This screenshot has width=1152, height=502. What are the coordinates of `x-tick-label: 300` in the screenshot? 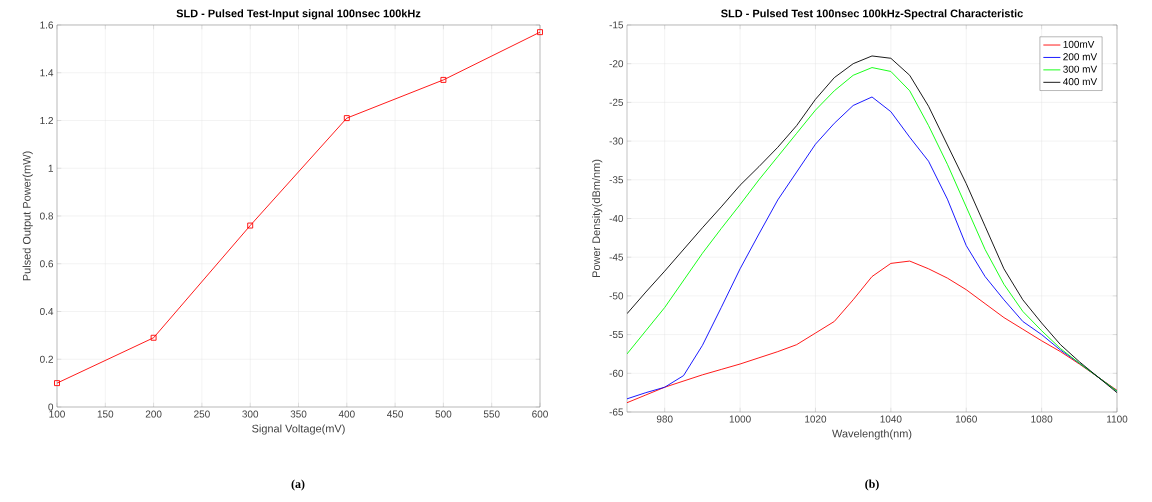 It's located at (250, 414).